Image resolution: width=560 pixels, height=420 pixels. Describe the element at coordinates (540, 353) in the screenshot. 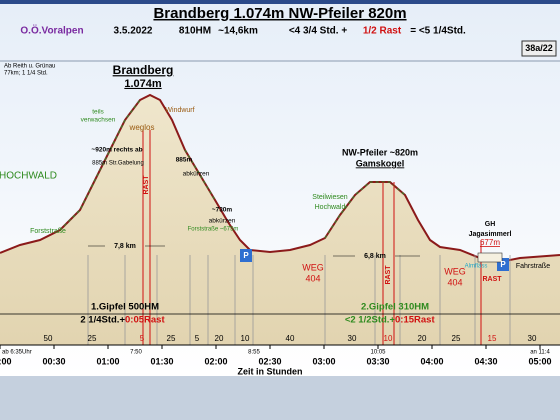

I see `clock-time: an 11:4` at that location.